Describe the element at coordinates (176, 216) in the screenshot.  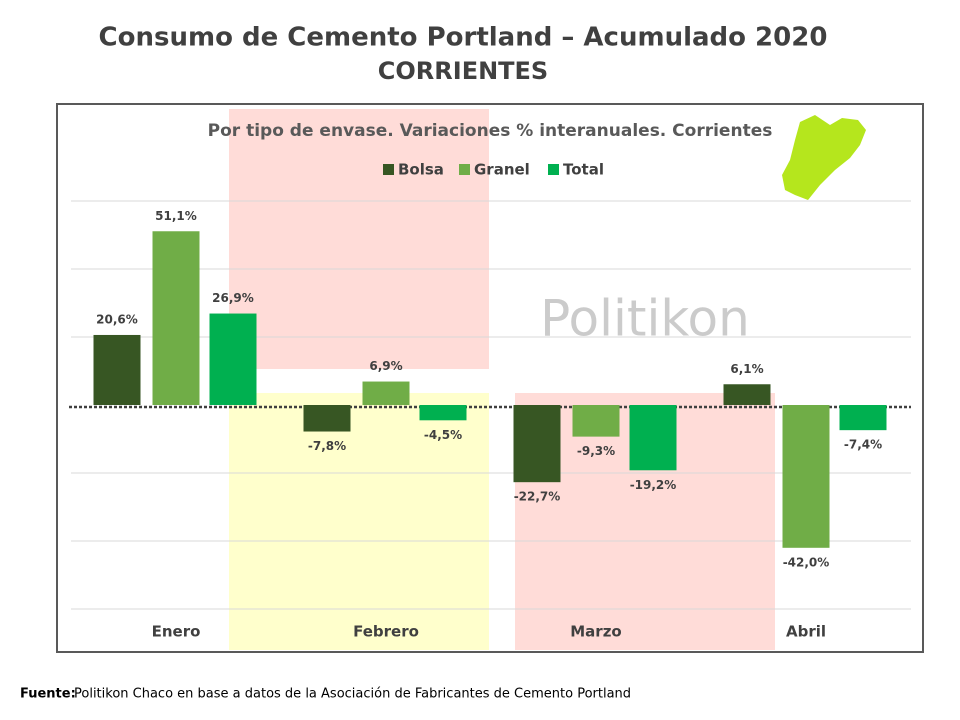
I see `data-label: 51,1%` at that location.